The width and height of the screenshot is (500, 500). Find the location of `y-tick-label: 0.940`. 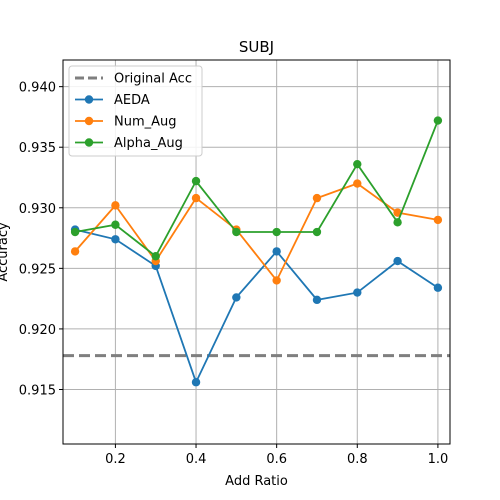

y-tick-label: 0.940 is located at coordinates (37, 88).